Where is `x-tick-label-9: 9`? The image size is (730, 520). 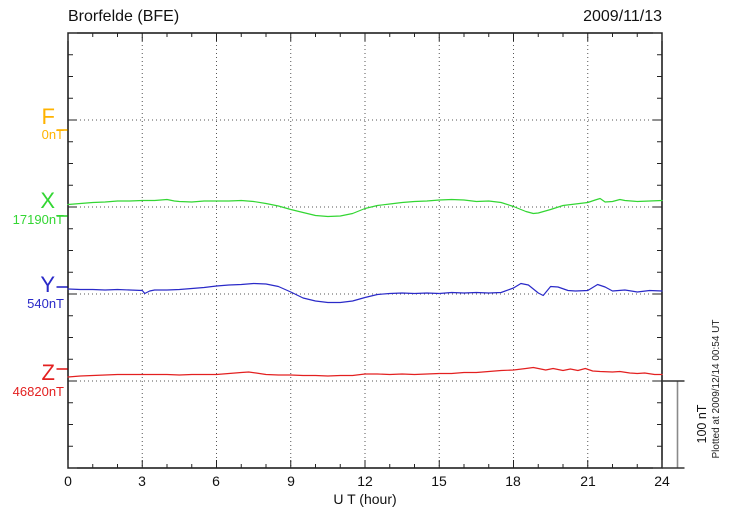 x-tick-label-9: 9 is located at coordinates (291, 481).